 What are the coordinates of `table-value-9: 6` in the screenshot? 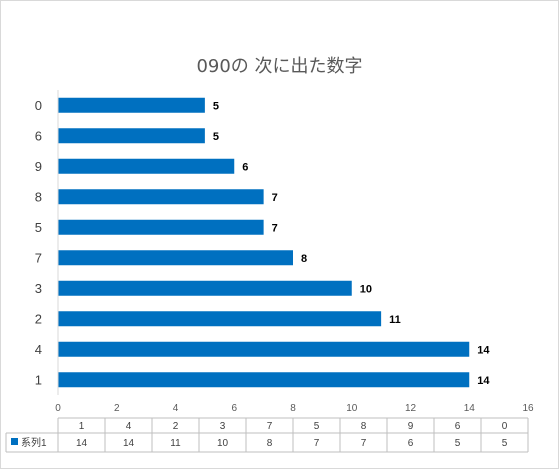 It's located at (411, 443).